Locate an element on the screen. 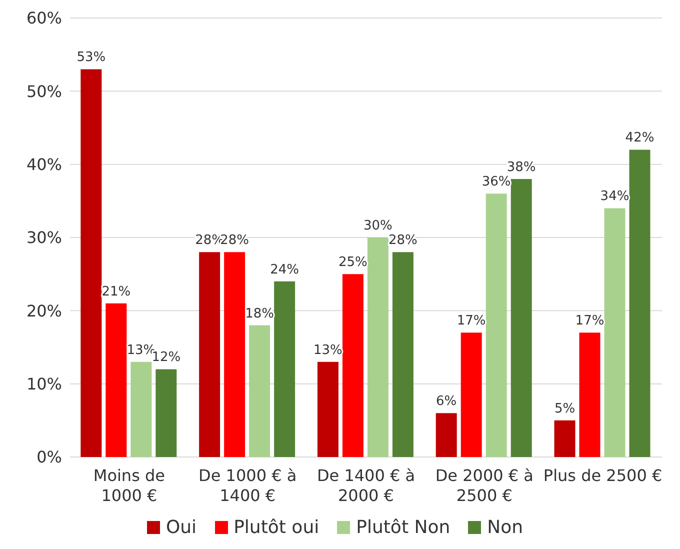 The height and width of the screenshot is (549, 680). data-label: 5% is located at coordinates (565, 408).